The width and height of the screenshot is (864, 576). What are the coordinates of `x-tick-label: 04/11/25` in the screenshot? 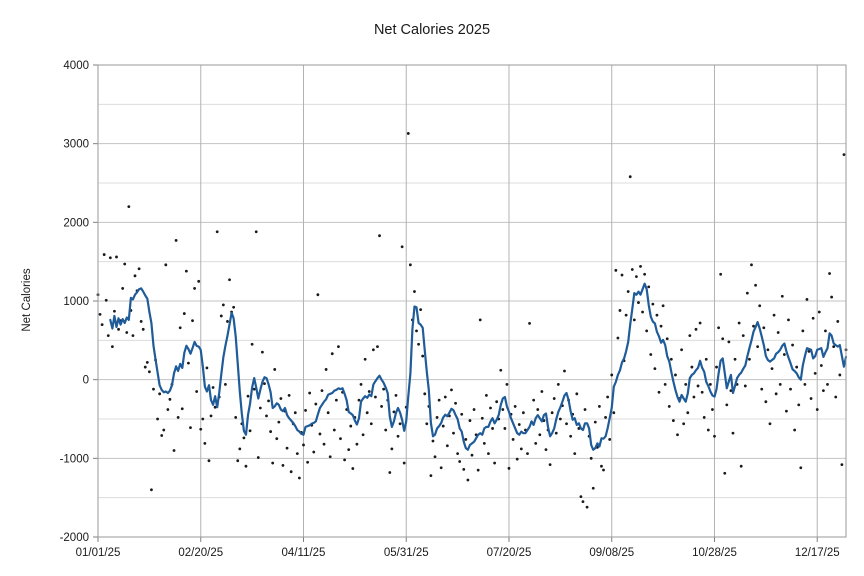 It's located at (304, 553).